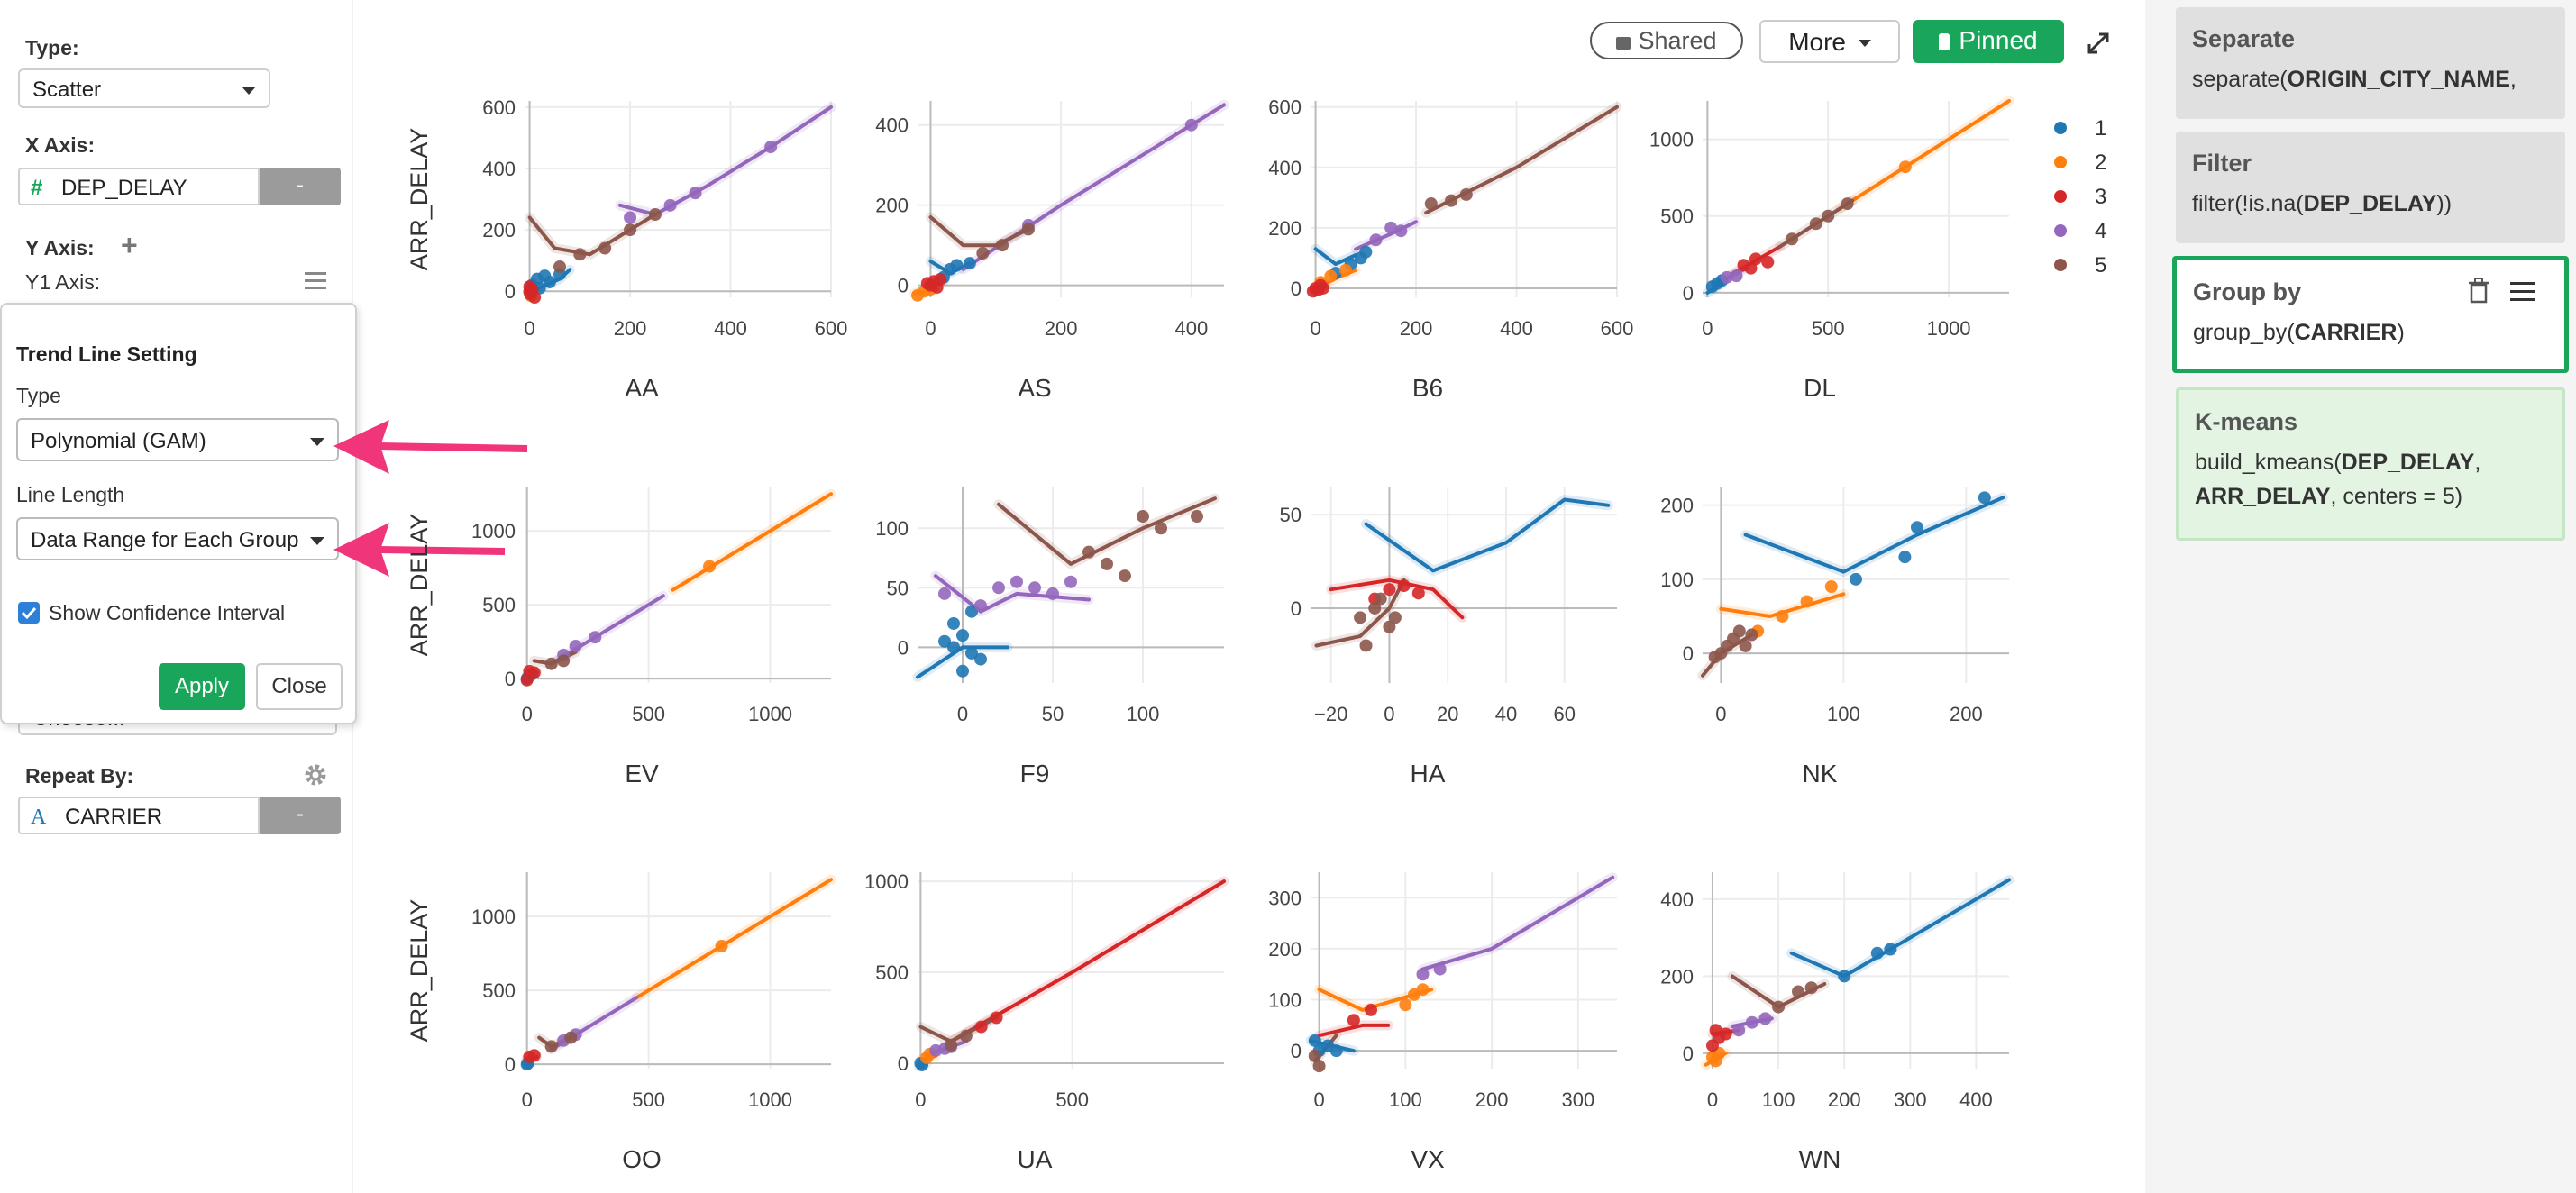 This screenshot has height=1193, width=2576. What do you see at coordinates (118, 441) in the screenshot?
I see `trend-type-value: Polynomial (GAM)` at bounding box center [118, 441].